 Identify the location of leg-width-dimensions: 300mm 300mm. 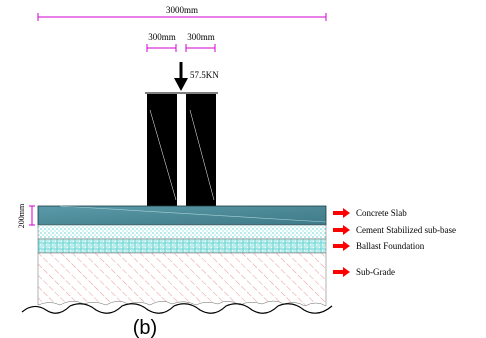
(181, 42).